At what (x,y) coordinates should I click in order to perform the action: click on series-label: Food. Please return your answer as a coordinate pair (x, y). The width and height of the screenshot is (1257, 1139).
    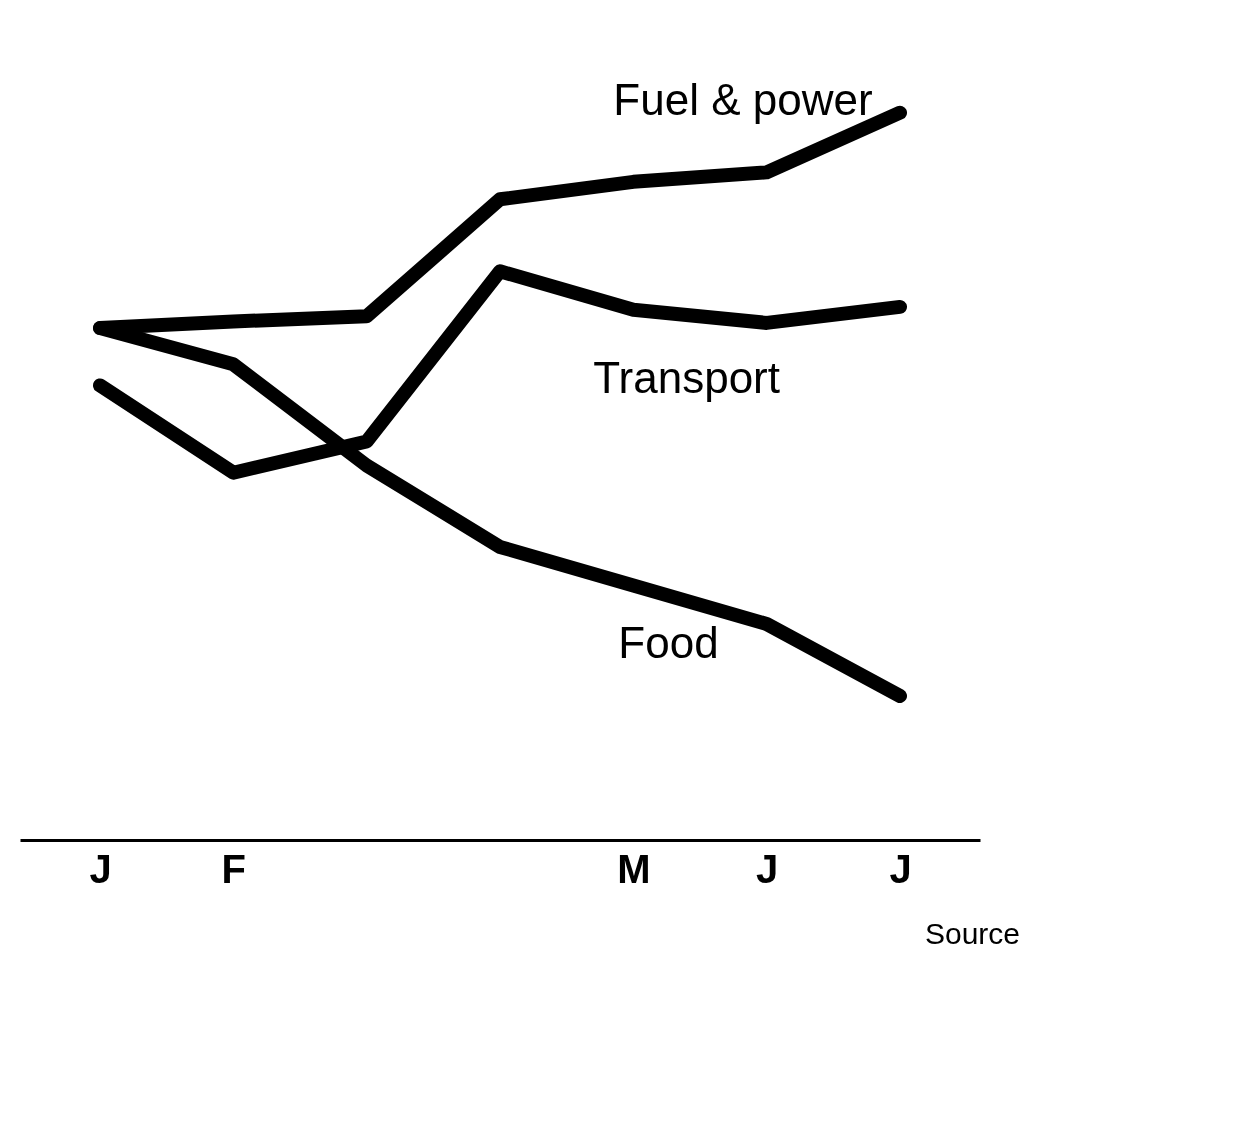
    Looking at the image, I should click on (668, 643).